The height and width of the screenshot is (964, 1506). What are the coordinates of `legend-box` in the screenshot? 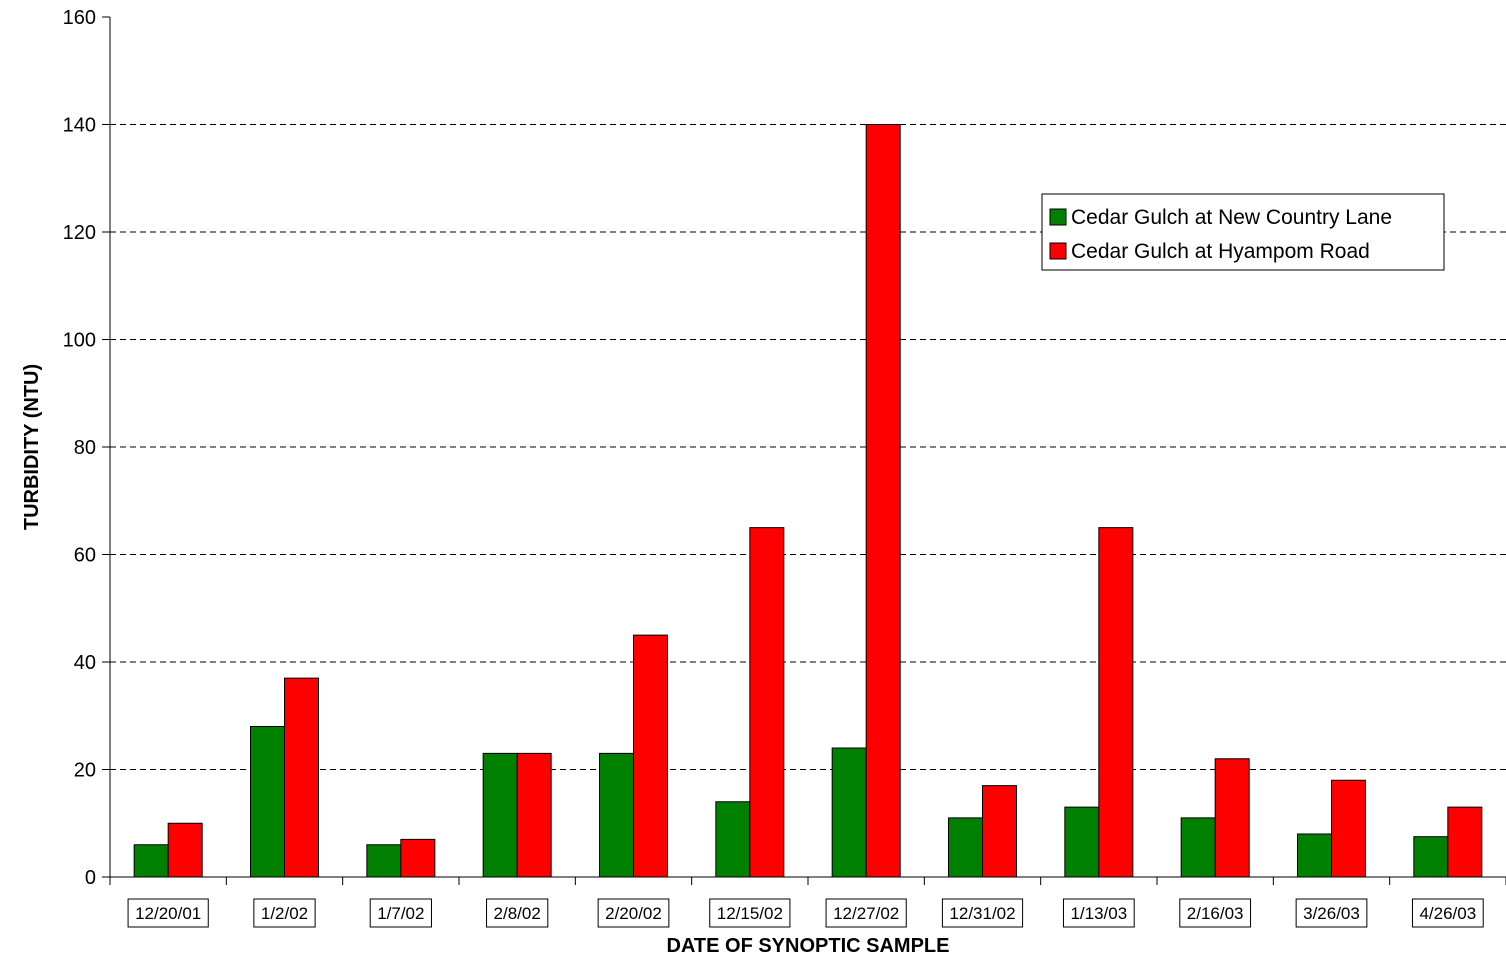 It's located at (1243, 232).